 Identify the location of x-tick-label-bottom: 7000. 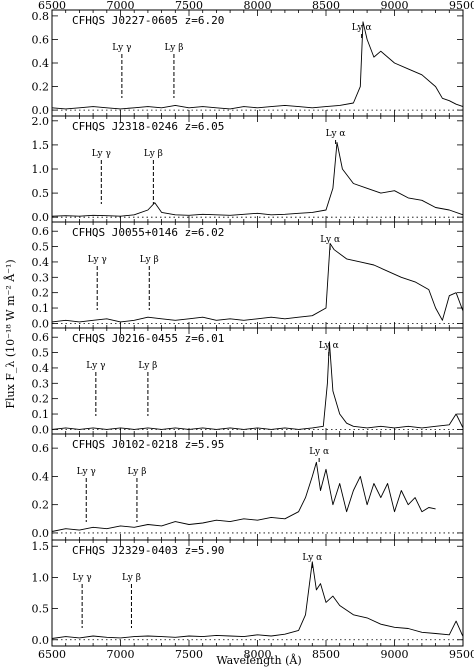
(121, 654).